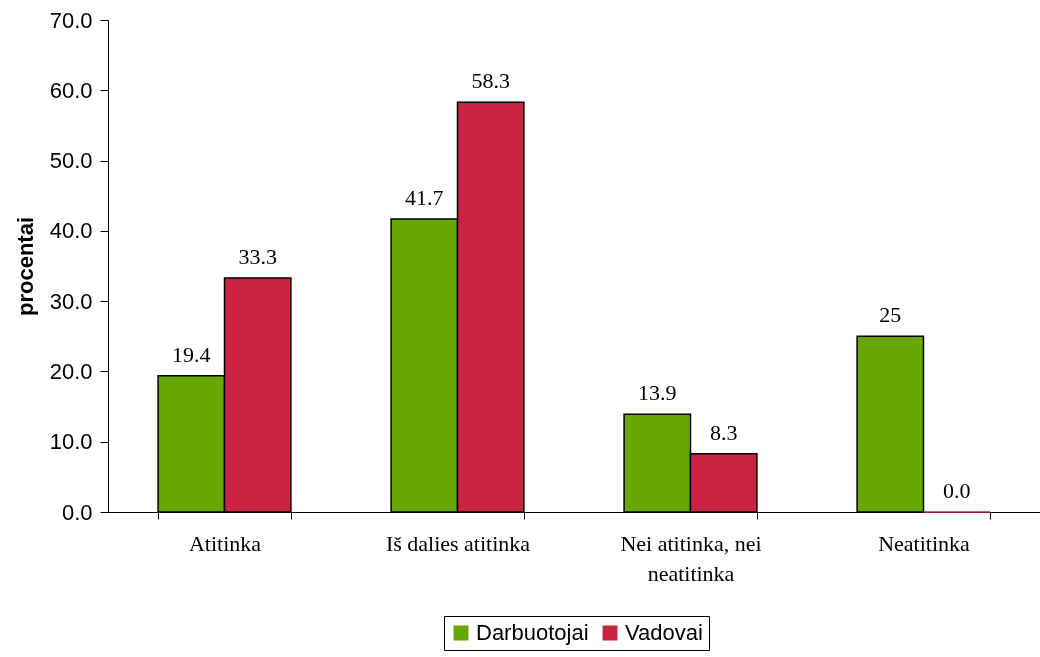  I want to click on y-tick-label: 60.0, so click(71, 90).